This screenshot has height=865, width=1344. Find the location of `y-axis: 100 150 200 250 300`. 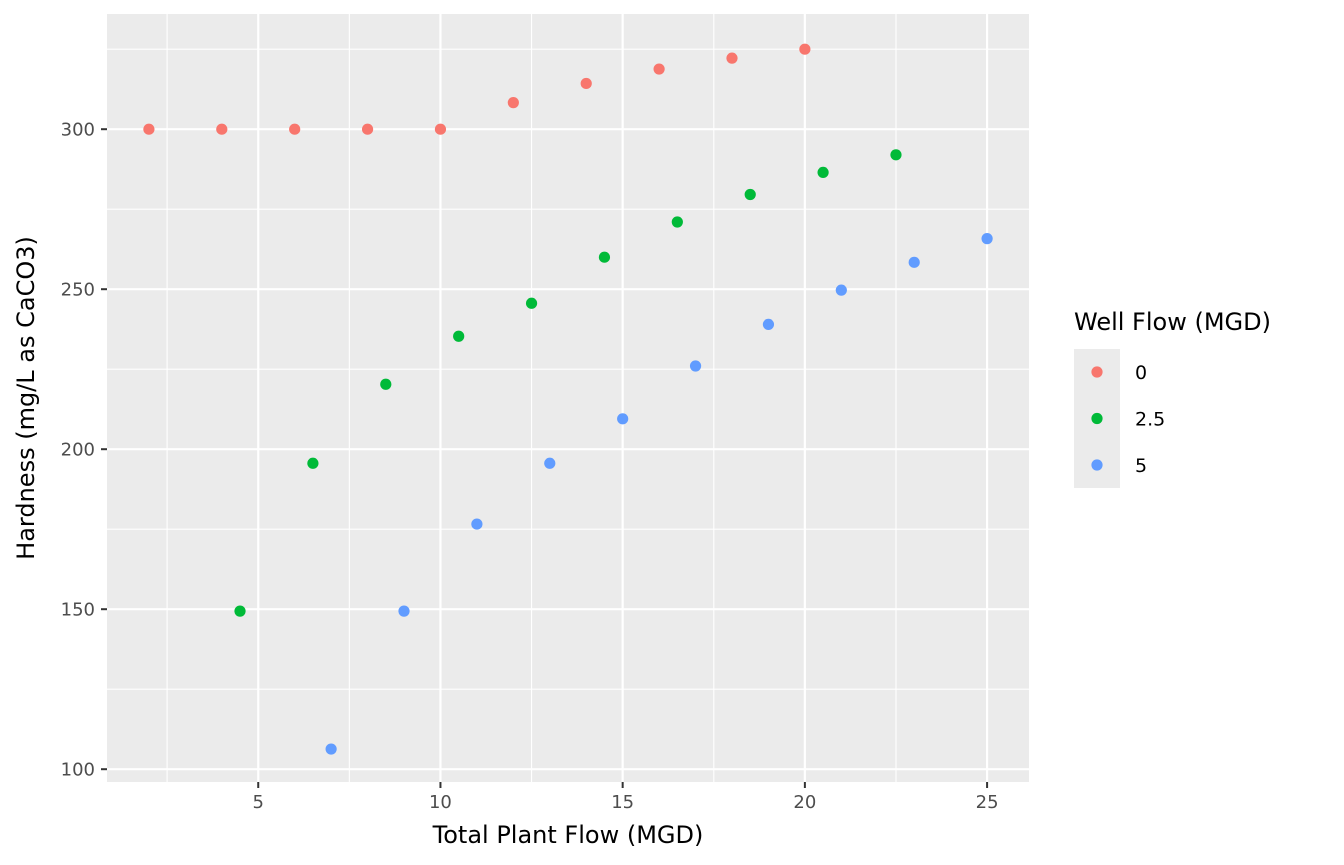

y-axis: 100 150 200 250 300 is located at coordinates (84, 450).